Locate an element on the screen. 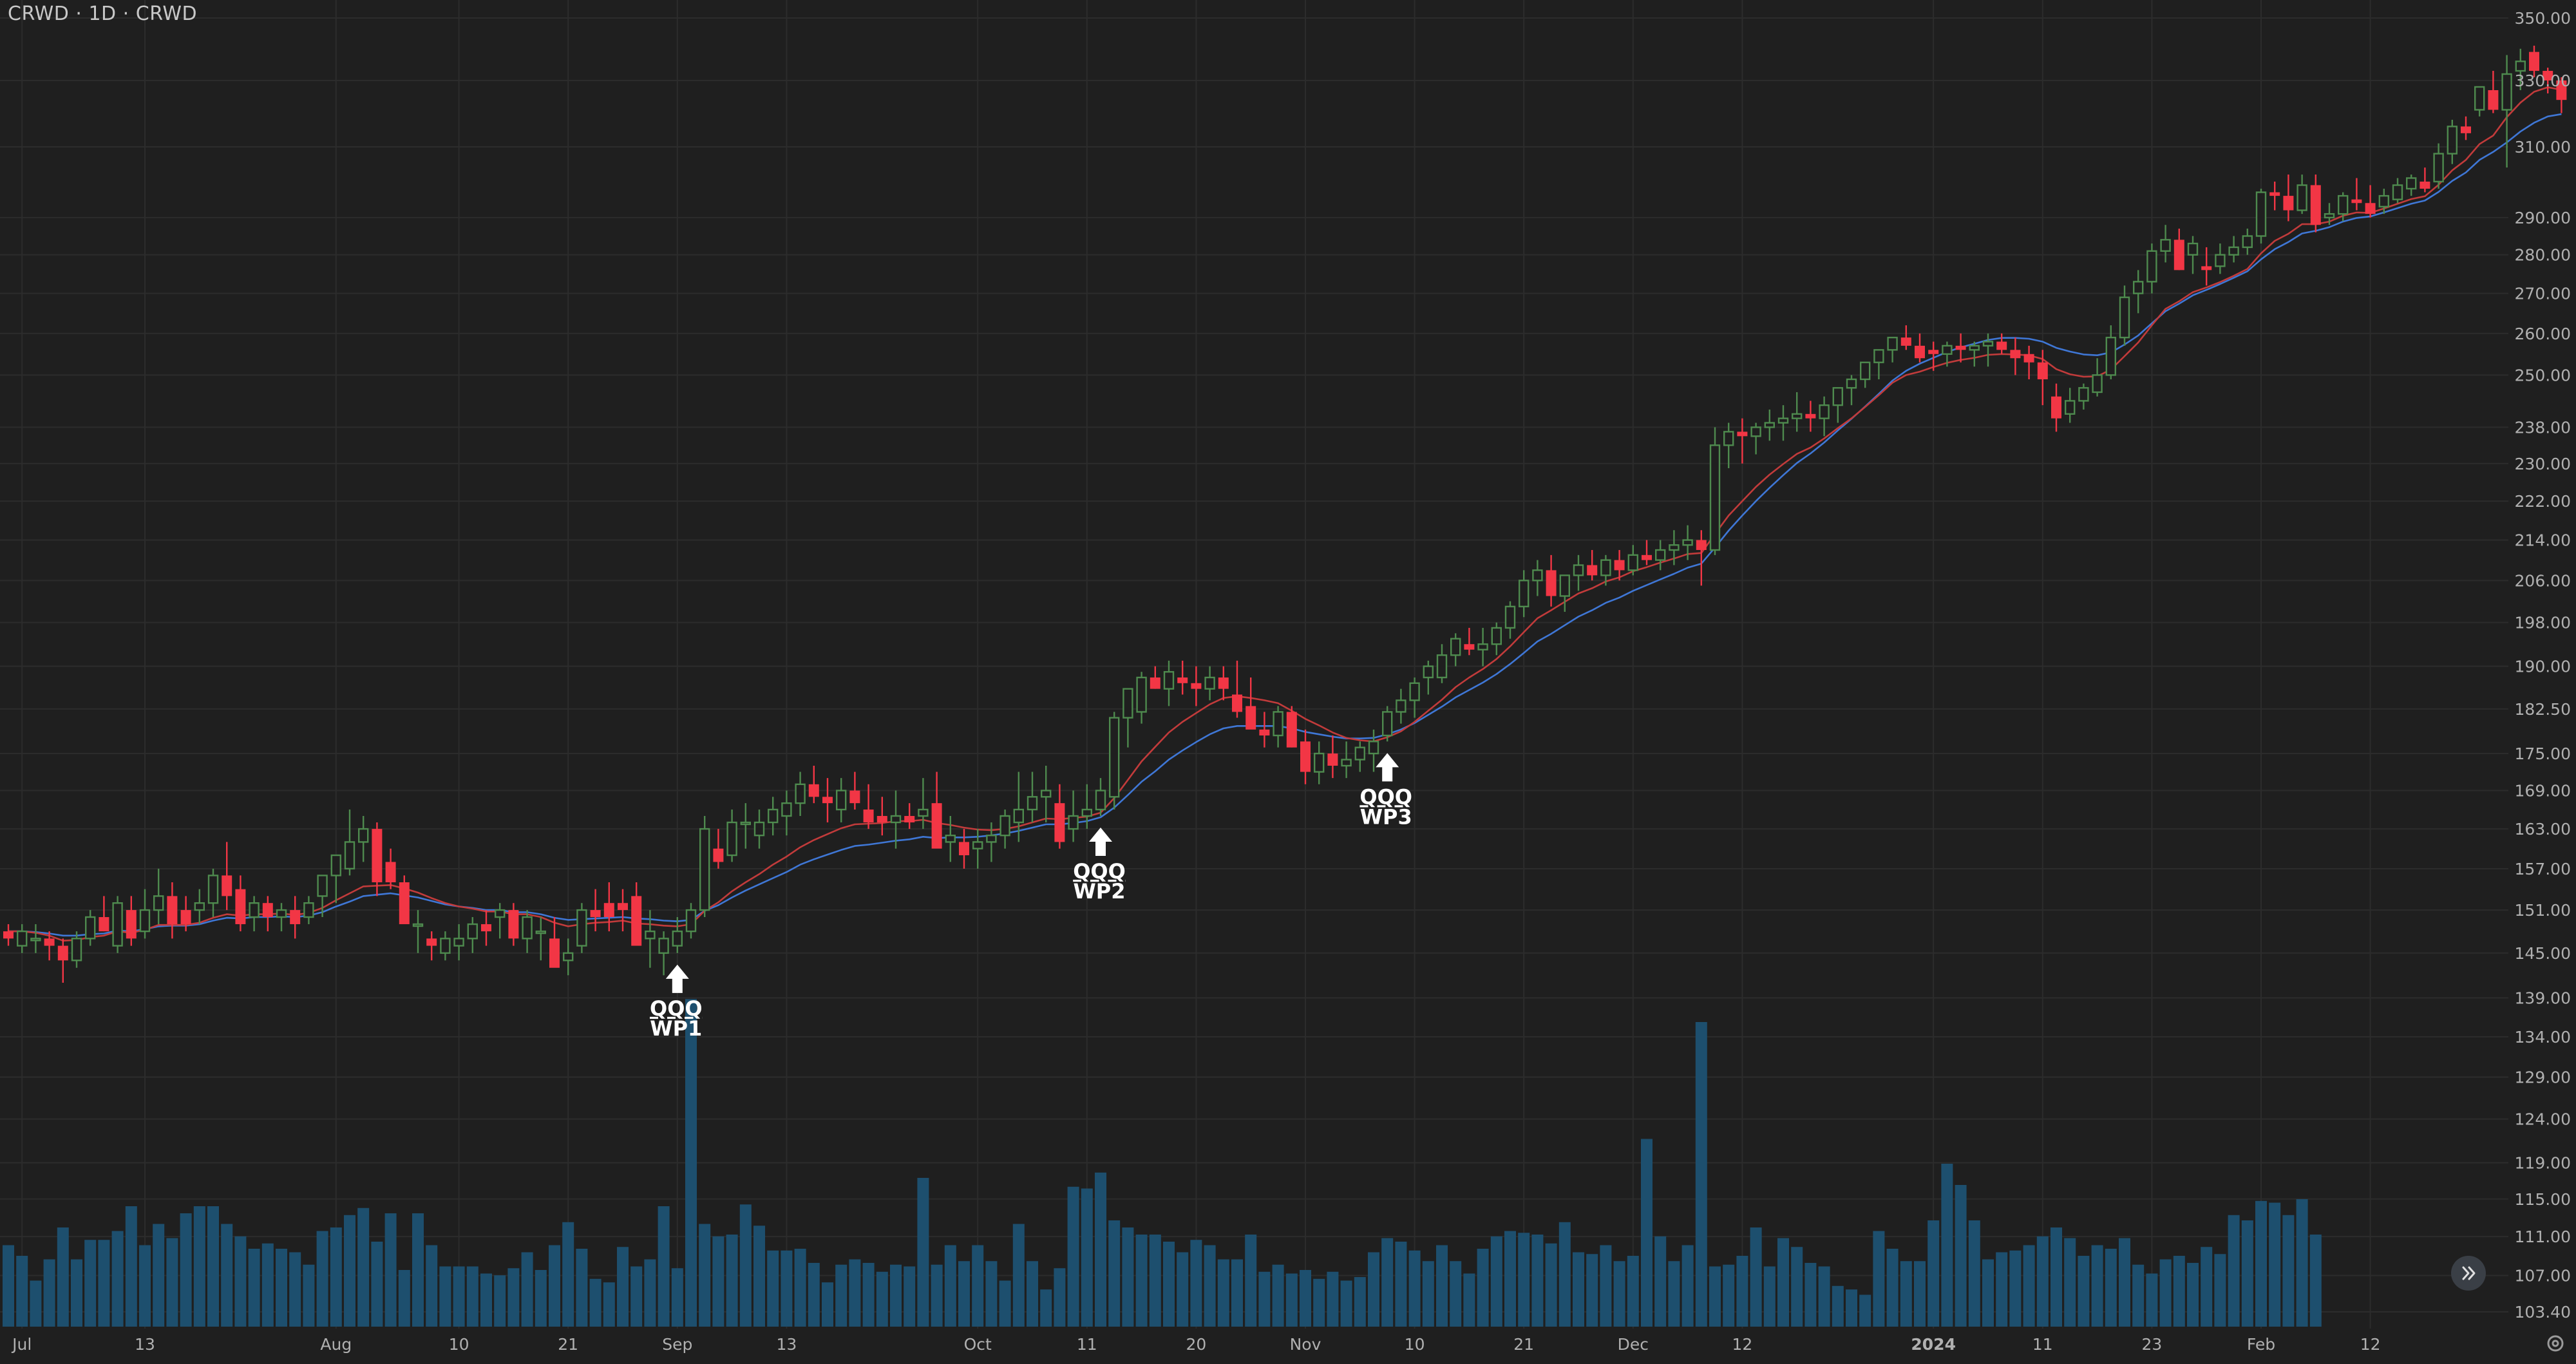 The width and height of the screenshot is (2576, 1364). price-tick-label: 111.00 is located at coordinates (2543, 1236).